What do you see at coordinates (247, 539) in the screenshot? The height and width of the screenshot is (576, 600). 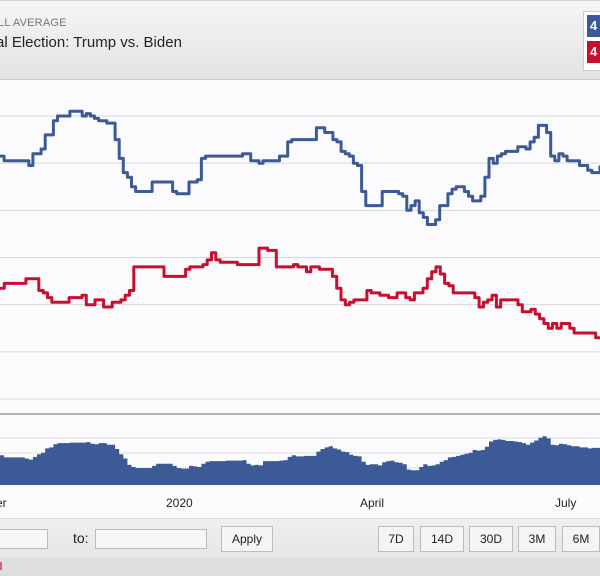 I see `apply-button: Apply` at bounding box center [247, 539].